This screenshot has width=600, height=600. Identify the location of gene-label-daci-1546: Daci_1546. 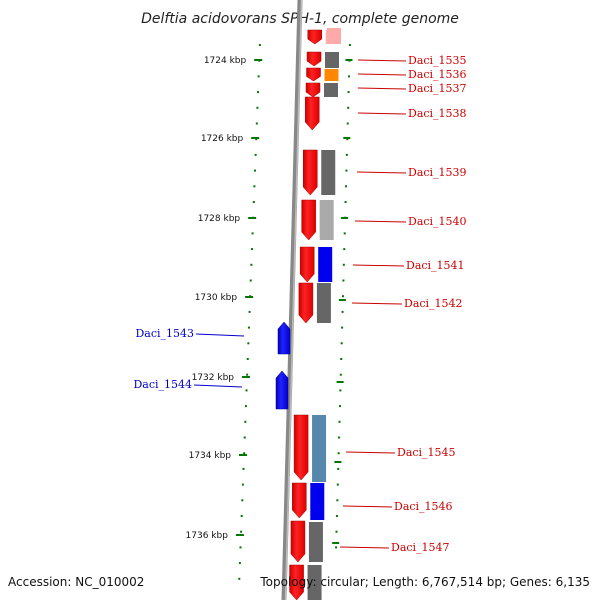
(423, 506).